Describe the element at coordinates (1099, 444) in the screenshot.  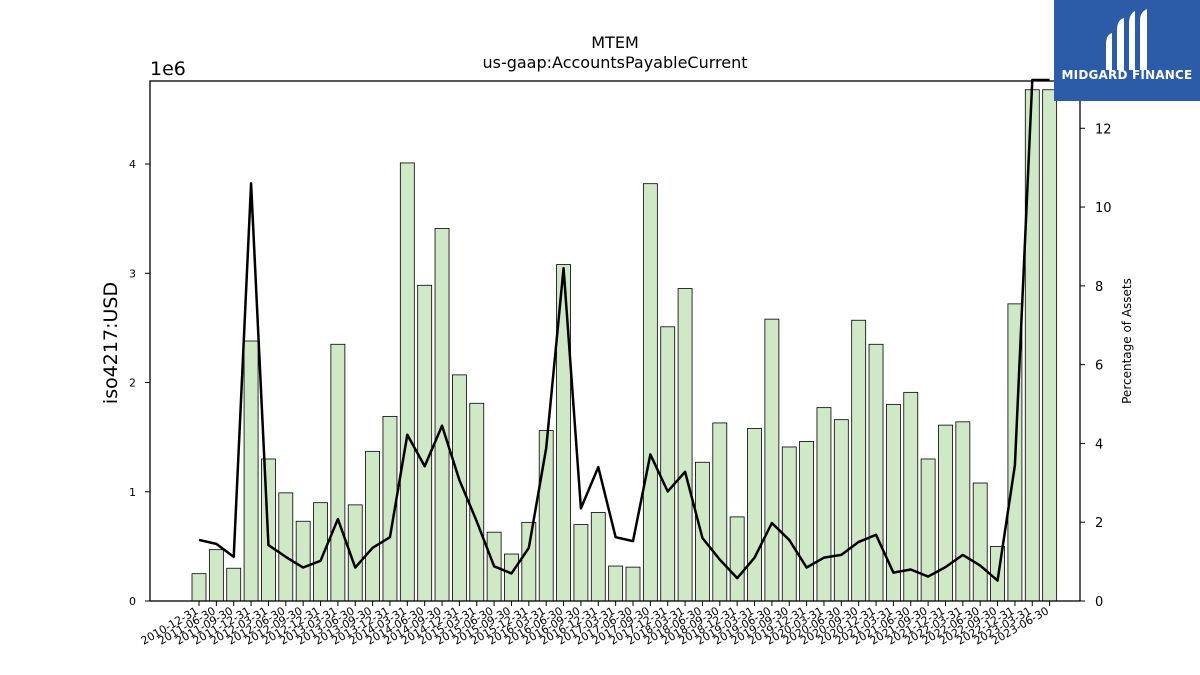
I see `y2-tick-label: 4` at that location.